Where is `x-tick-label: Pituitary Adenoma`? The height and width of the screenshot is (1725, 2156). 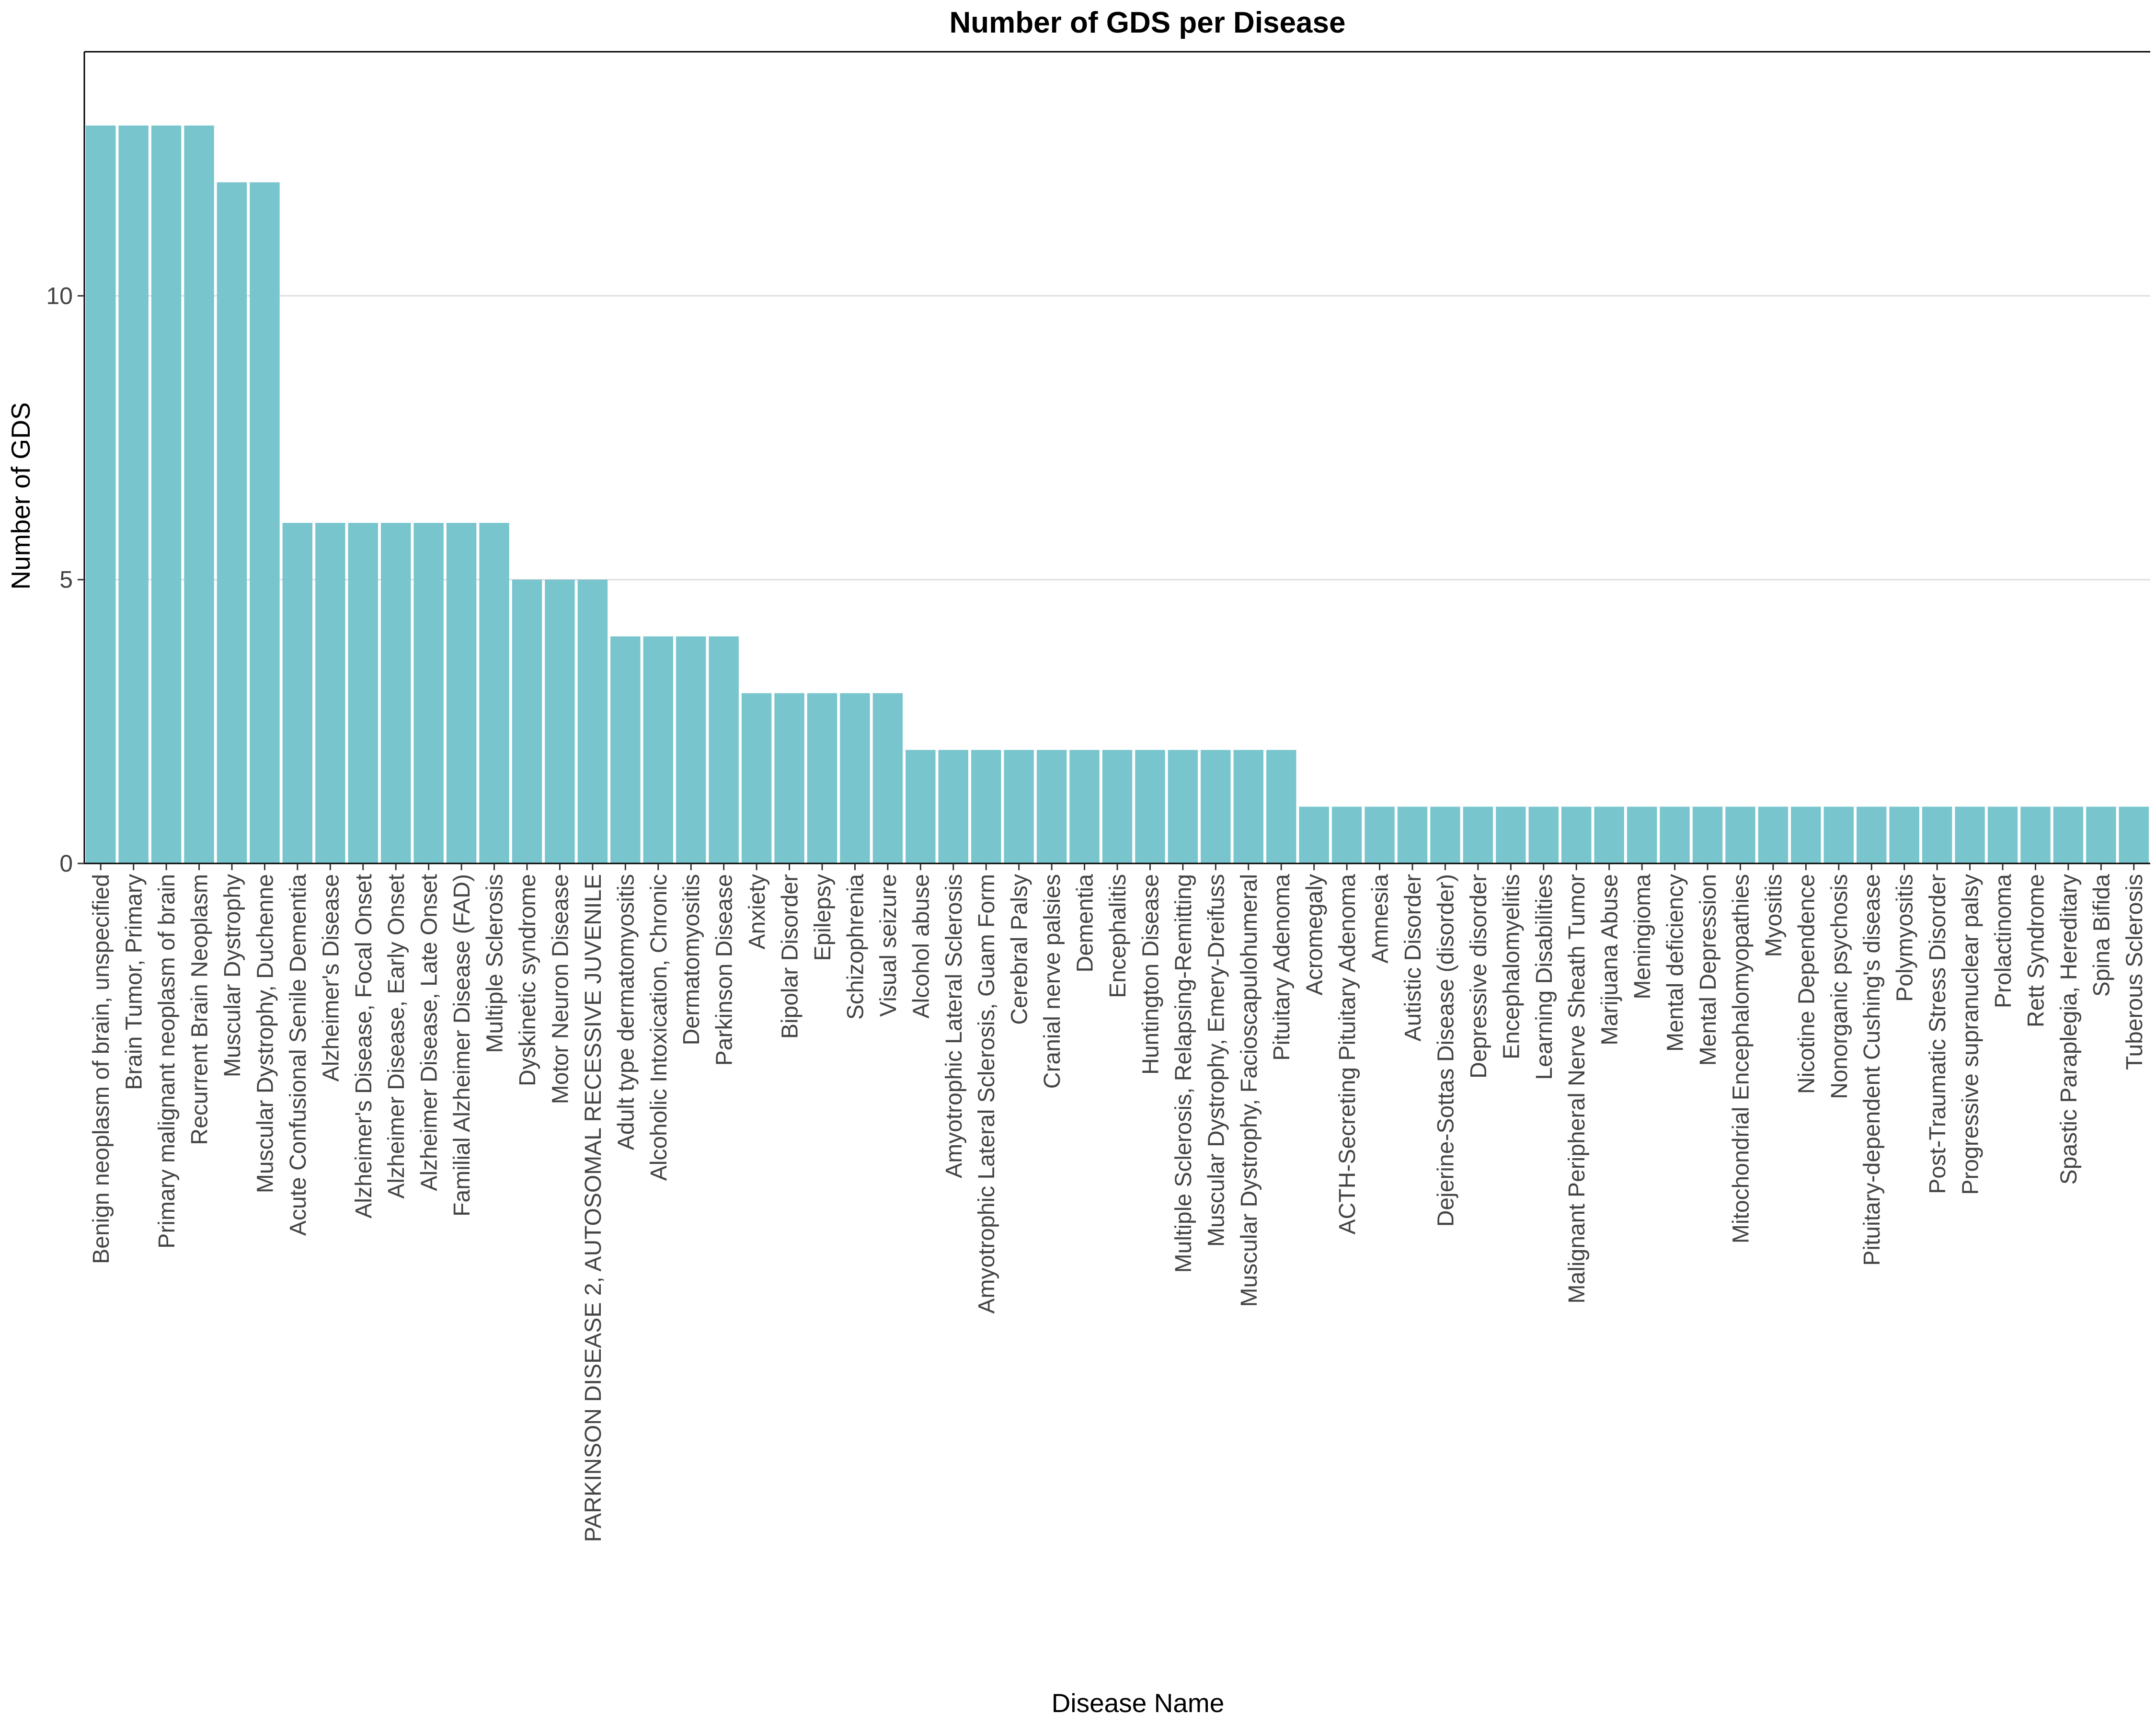 x-tick-label: Pituitary Adenoma is located at coordinates (1282, 968).